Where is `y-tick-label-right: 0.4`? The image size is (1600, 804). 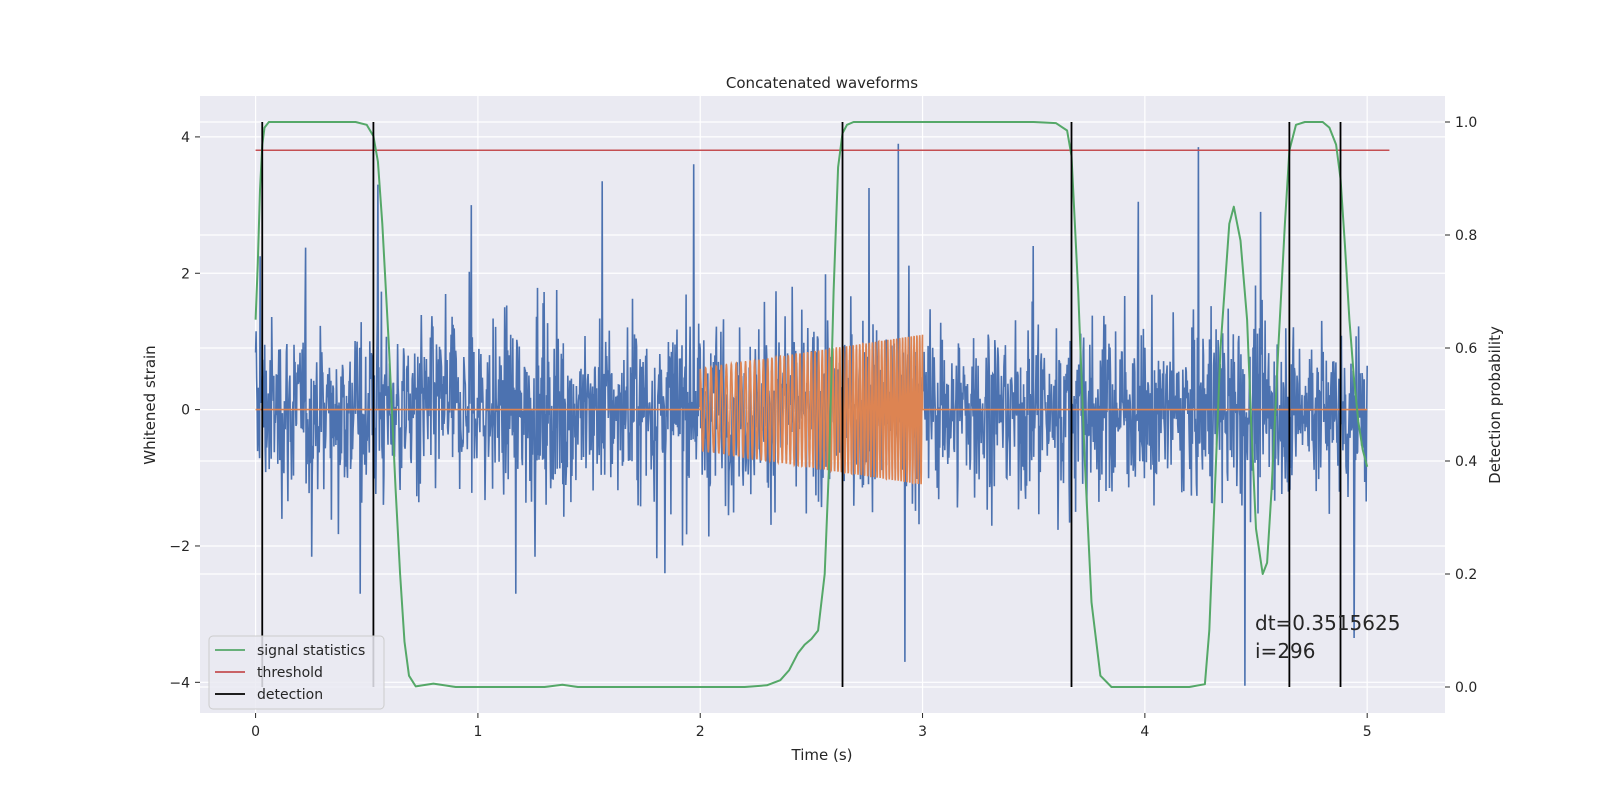 y-tick-label-right: 0.4 is located at coordinates (1466, 462).